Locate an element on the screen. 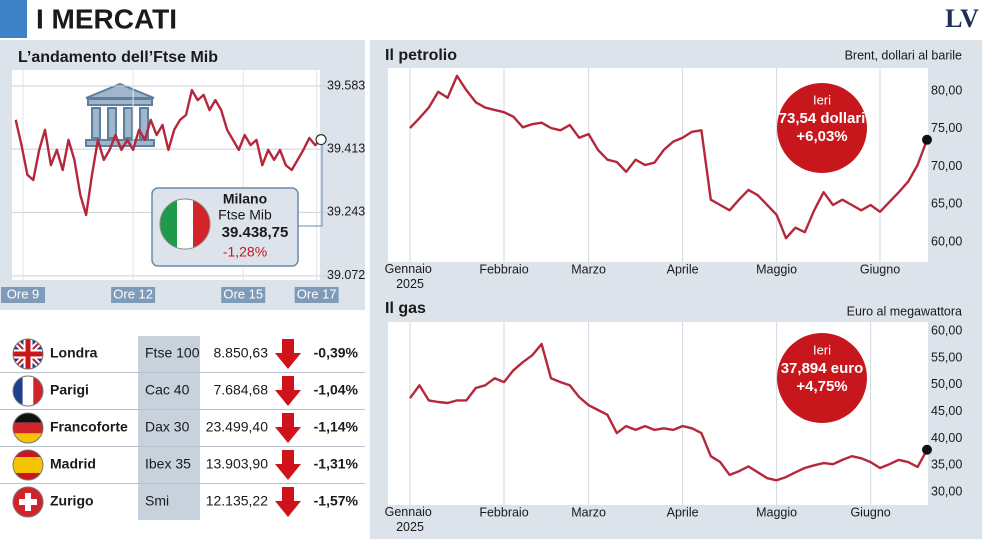 This screenshot has height=539, width=982. annotation-value: 37,894 euro is located at coordinates (822, 368).